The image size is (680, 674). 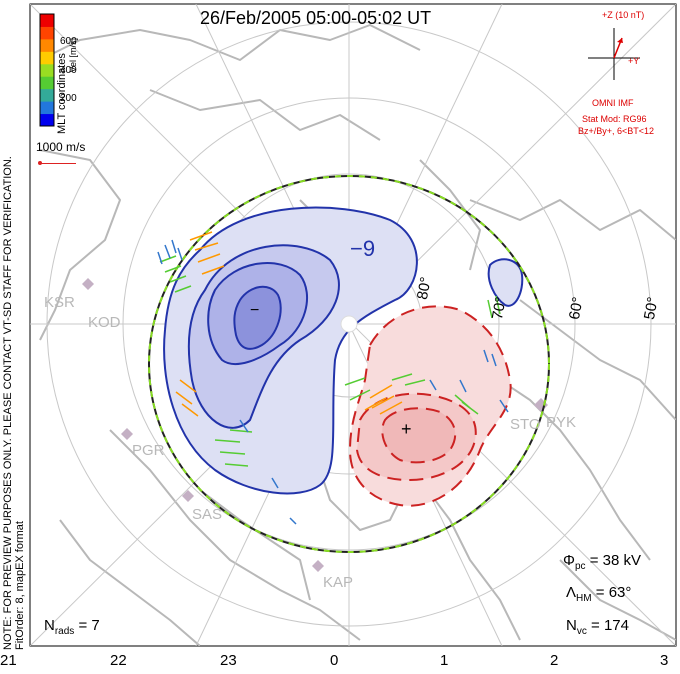 I want to click on stat-lambda-sub: HM, so click(x=584, y=598).